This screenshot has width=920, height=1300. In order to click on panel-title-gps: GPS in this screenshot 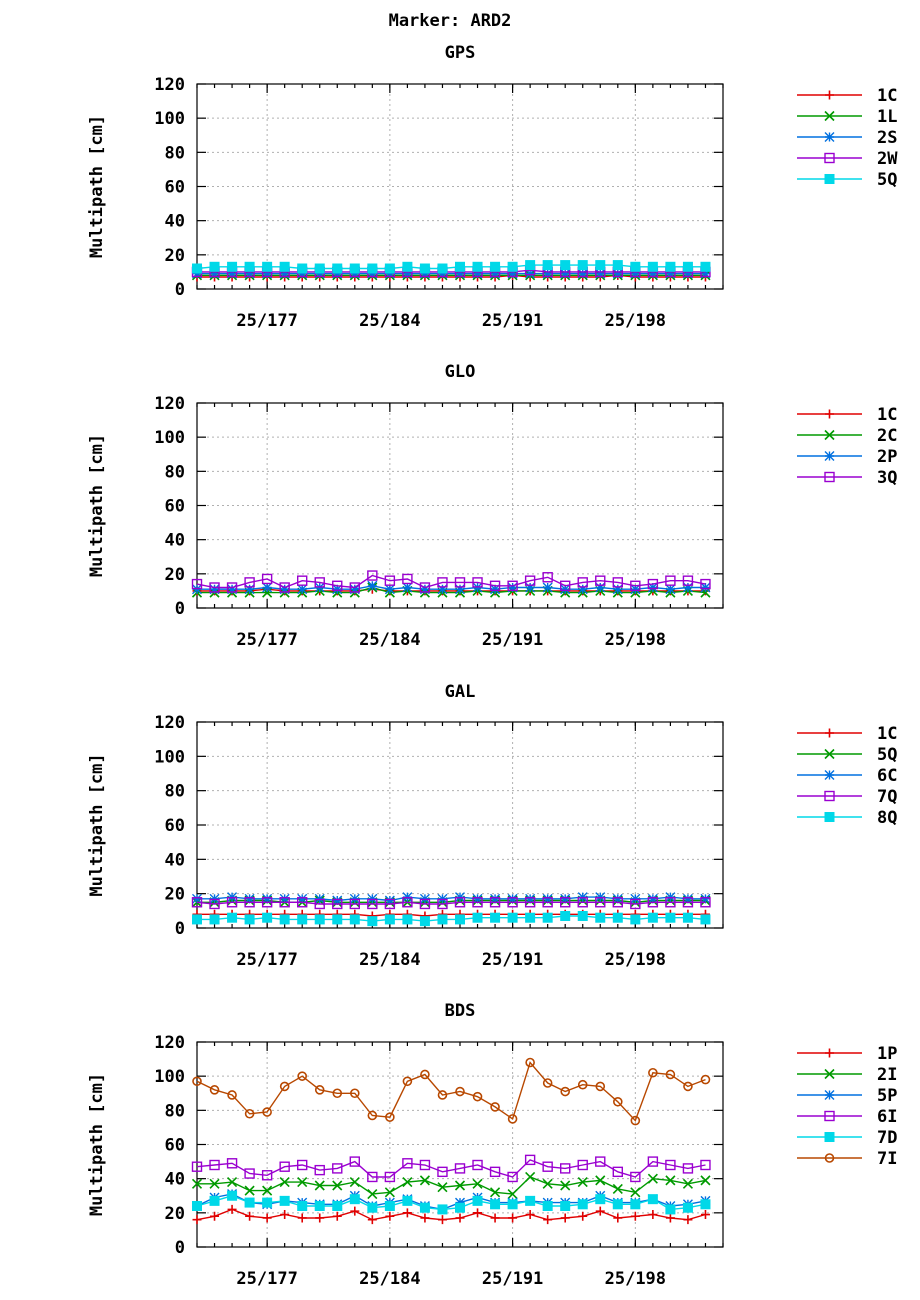, I will do `click(460, 53)`.